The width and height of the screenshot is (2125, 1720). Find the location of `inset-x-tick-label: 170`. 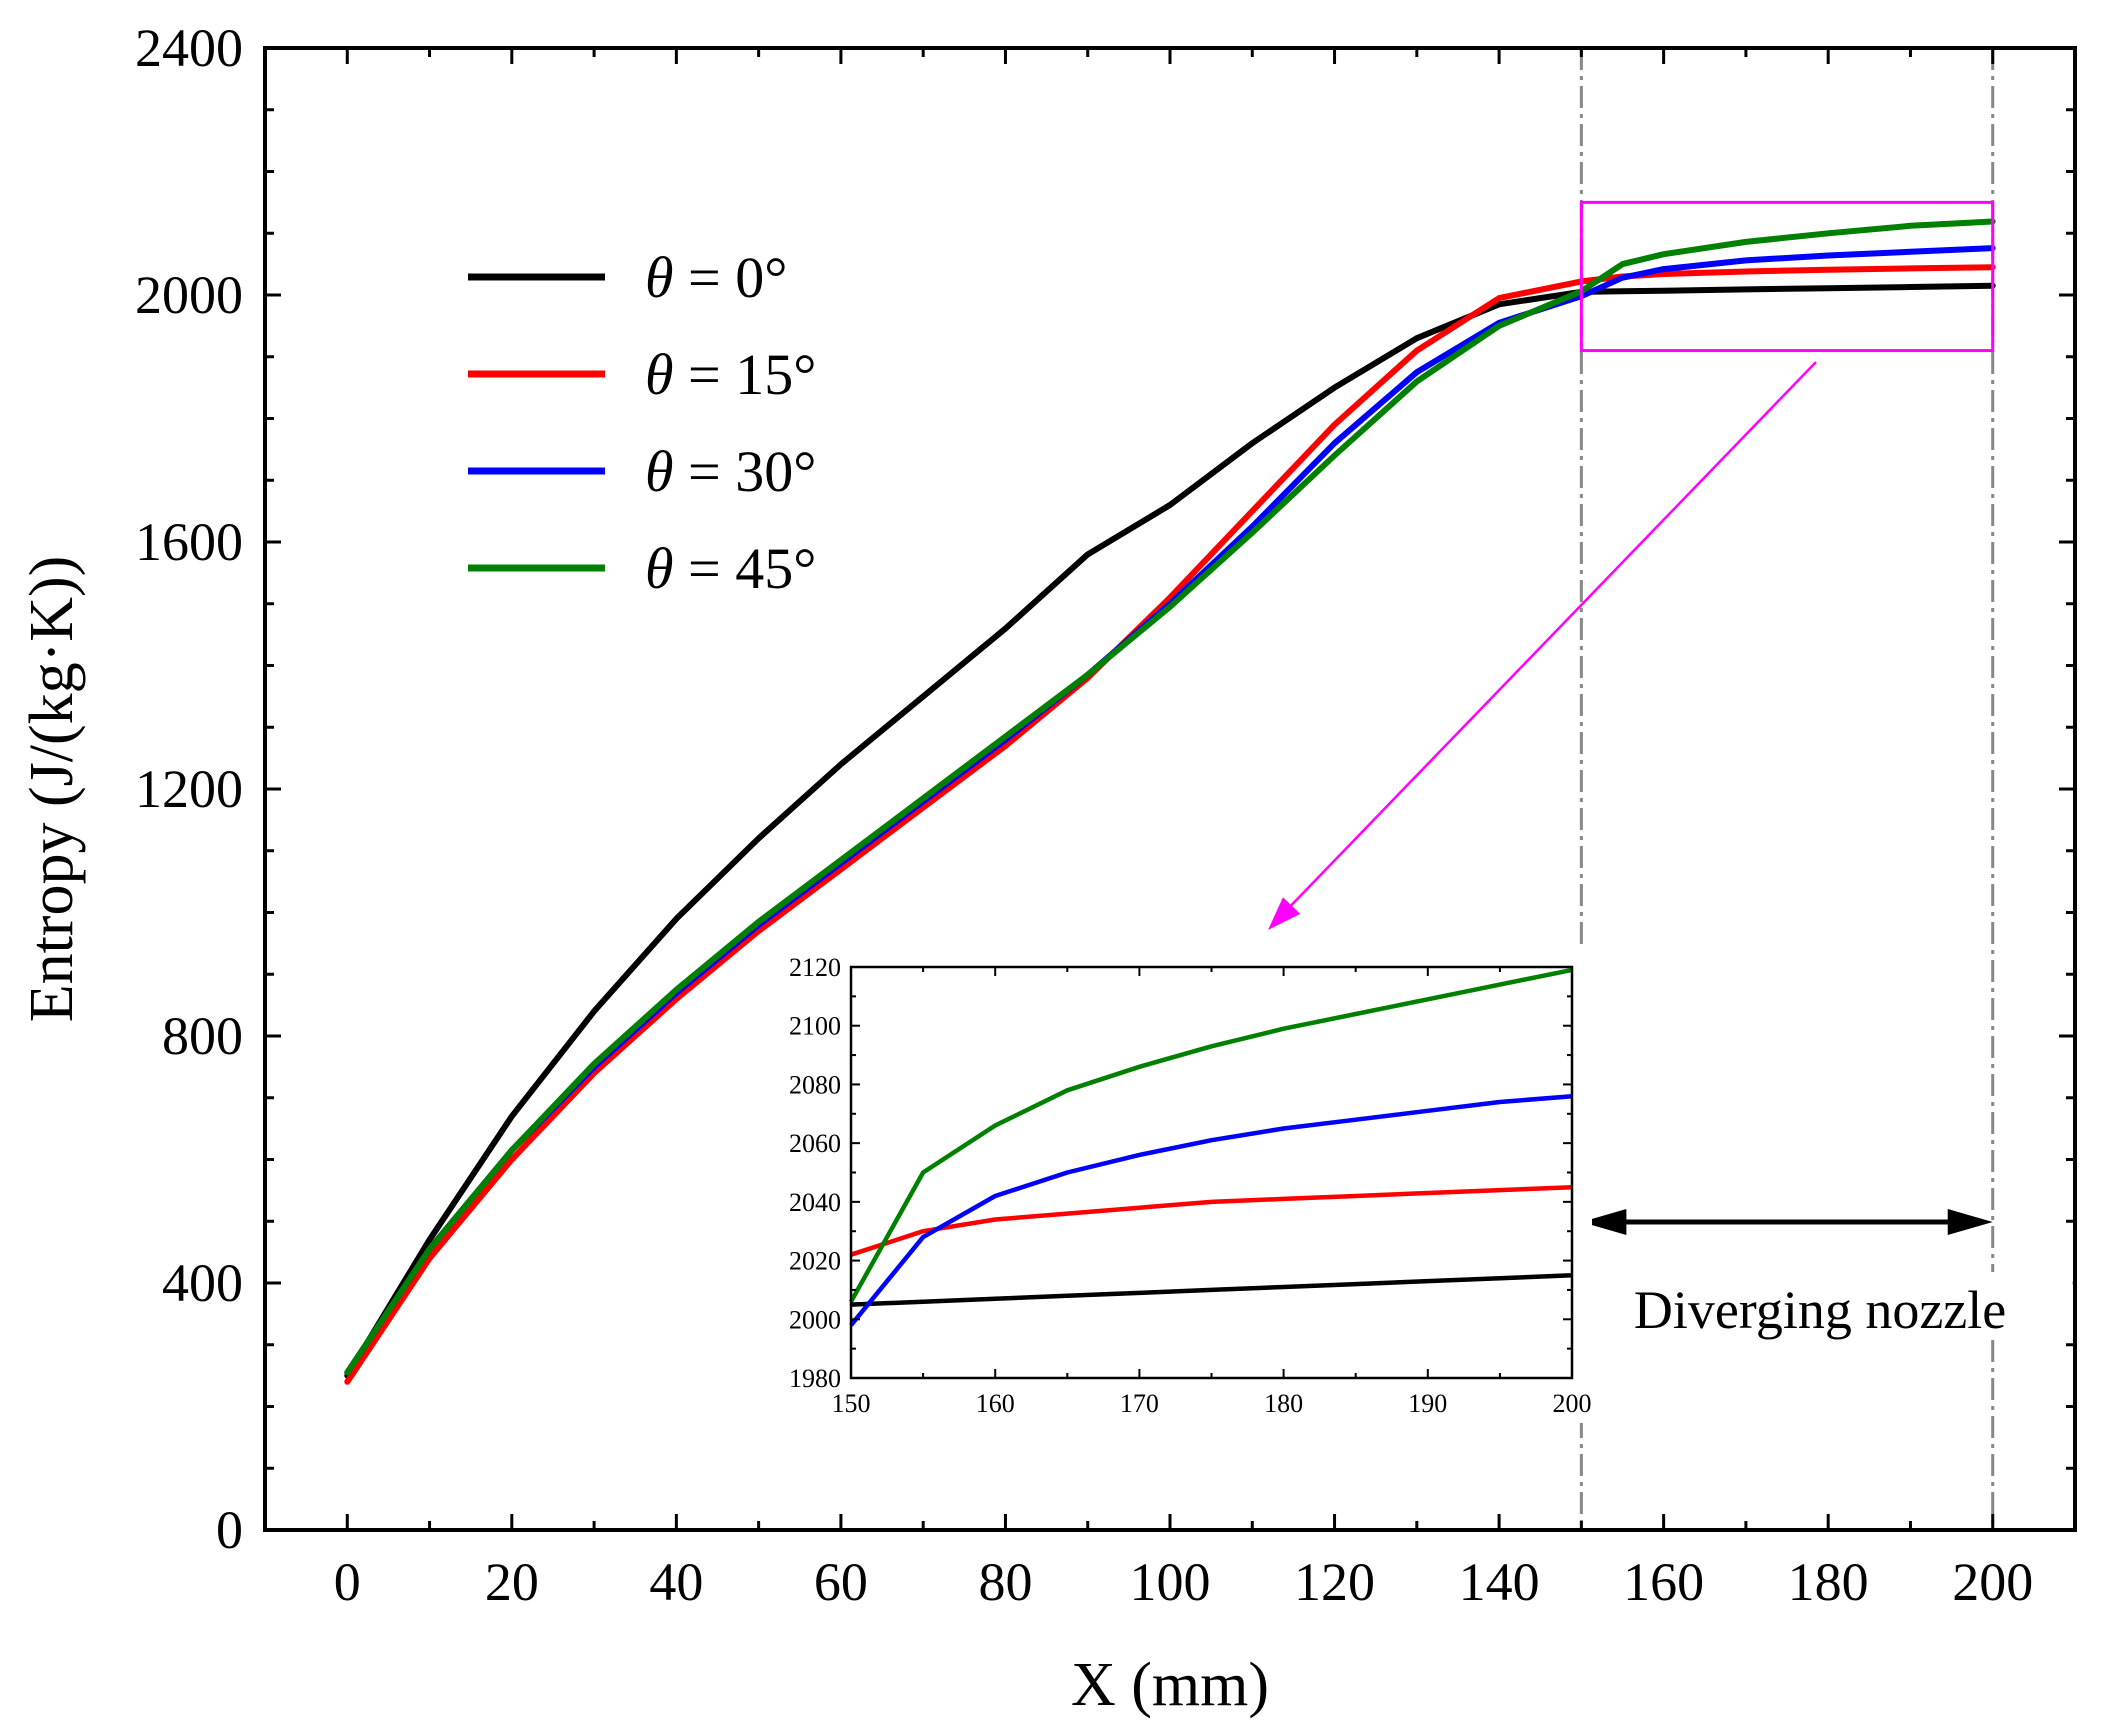

inset-x-tick-label: 170 is located at coordinates (1139, 1403).